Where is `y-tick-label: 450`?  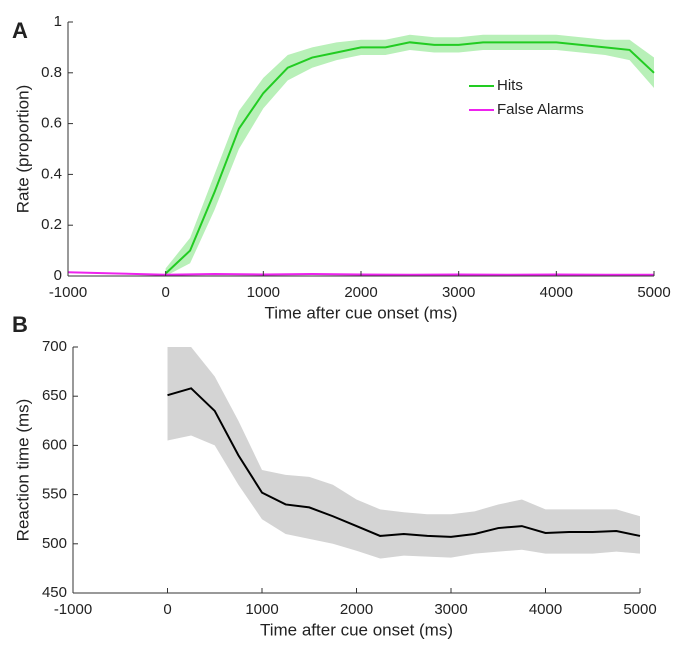
y-tick-label: 450 is located at coordinates (54, 592).